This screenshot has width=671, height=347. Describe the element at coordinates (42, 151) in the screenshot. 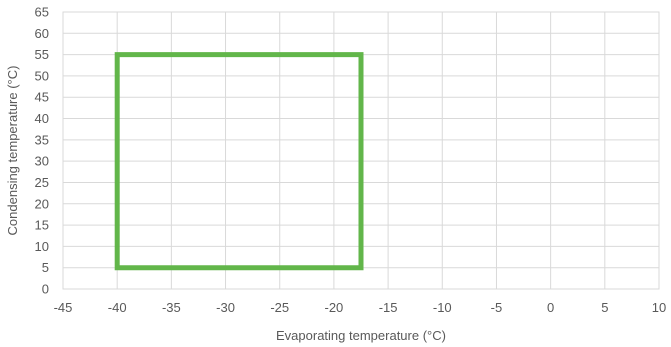

I see `y-axis-tick-labels: 0 5 10 15 20 25 30 35 40 45 50 55 60 65` at that location.